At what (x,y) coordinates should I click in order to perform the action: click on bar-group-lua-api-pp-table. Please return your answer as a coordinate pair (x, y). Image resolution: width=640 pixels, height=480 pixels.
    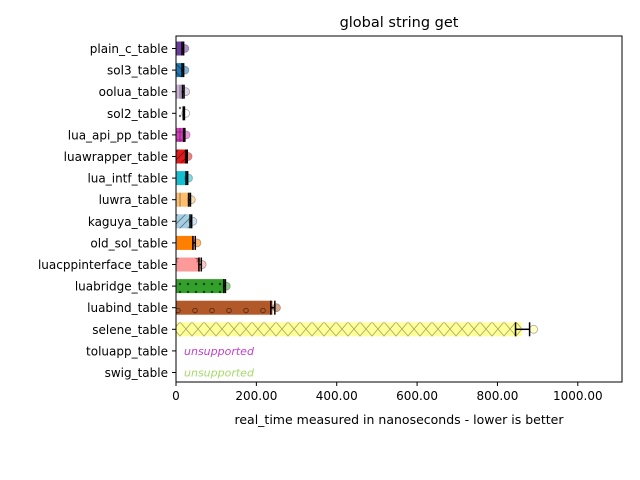
    Looking at the image, I should click on (183, 134).